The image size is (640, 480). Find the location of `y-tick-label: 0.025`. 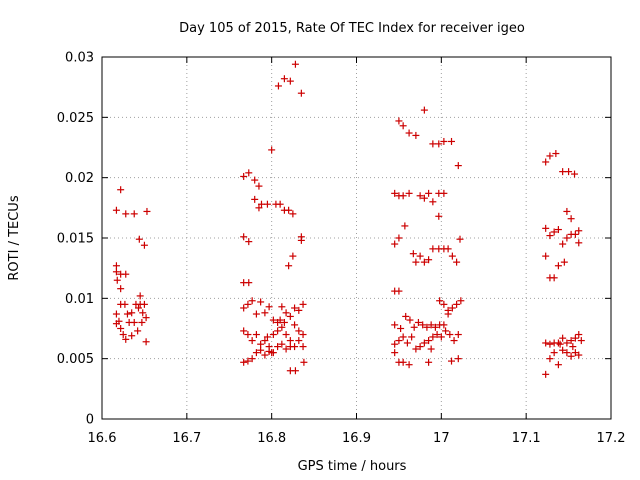

y-tick-label: 0.025 is located at coordinates (75, 118).